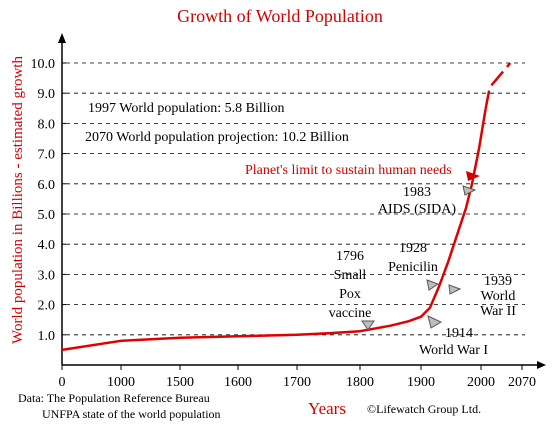 The width and height of the screenshot is (559, 438). I want to click on y-axis-arrow, so click(62, 38).